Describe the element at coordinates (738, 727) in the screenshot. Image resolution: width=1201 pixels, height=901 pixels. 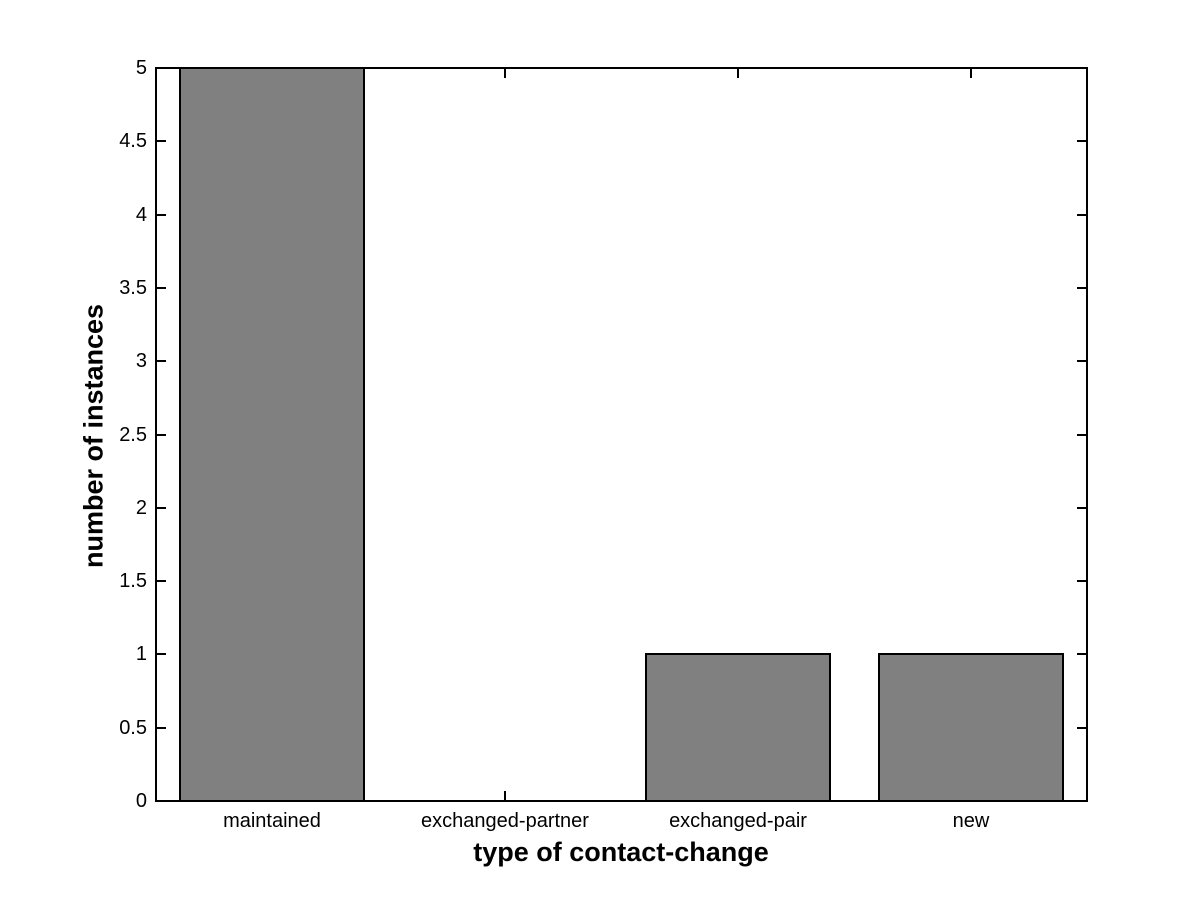
I see `bar-exchanged-pair` at that location.